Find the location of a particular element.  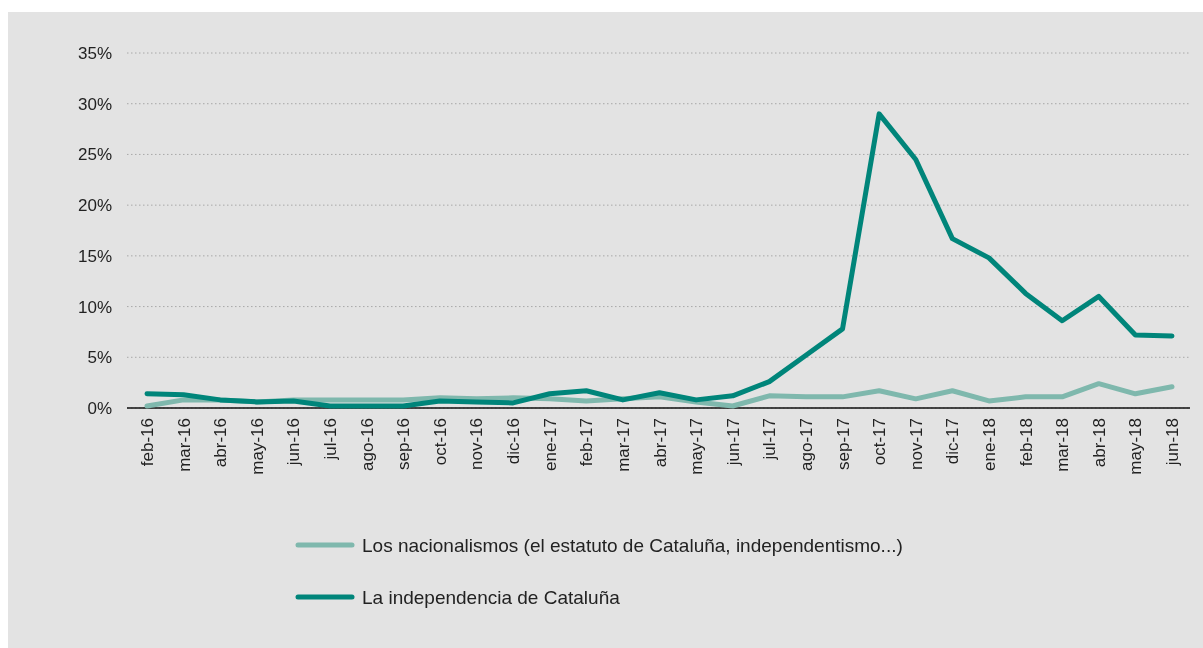

x-tick-label: mar-18 is located at coordinates (1063, 445).